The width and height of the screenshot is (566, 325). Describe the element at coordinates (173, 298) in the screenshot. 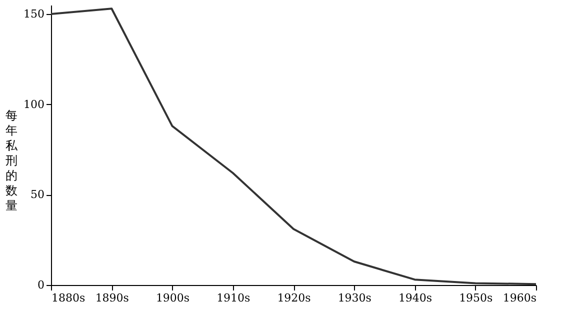

I see `x-tick-label: 1900s` at that location.